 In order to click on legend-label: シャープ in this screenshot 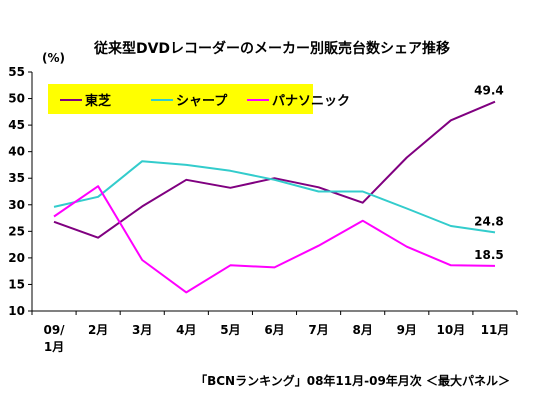, I will do `click(202, 101)`.